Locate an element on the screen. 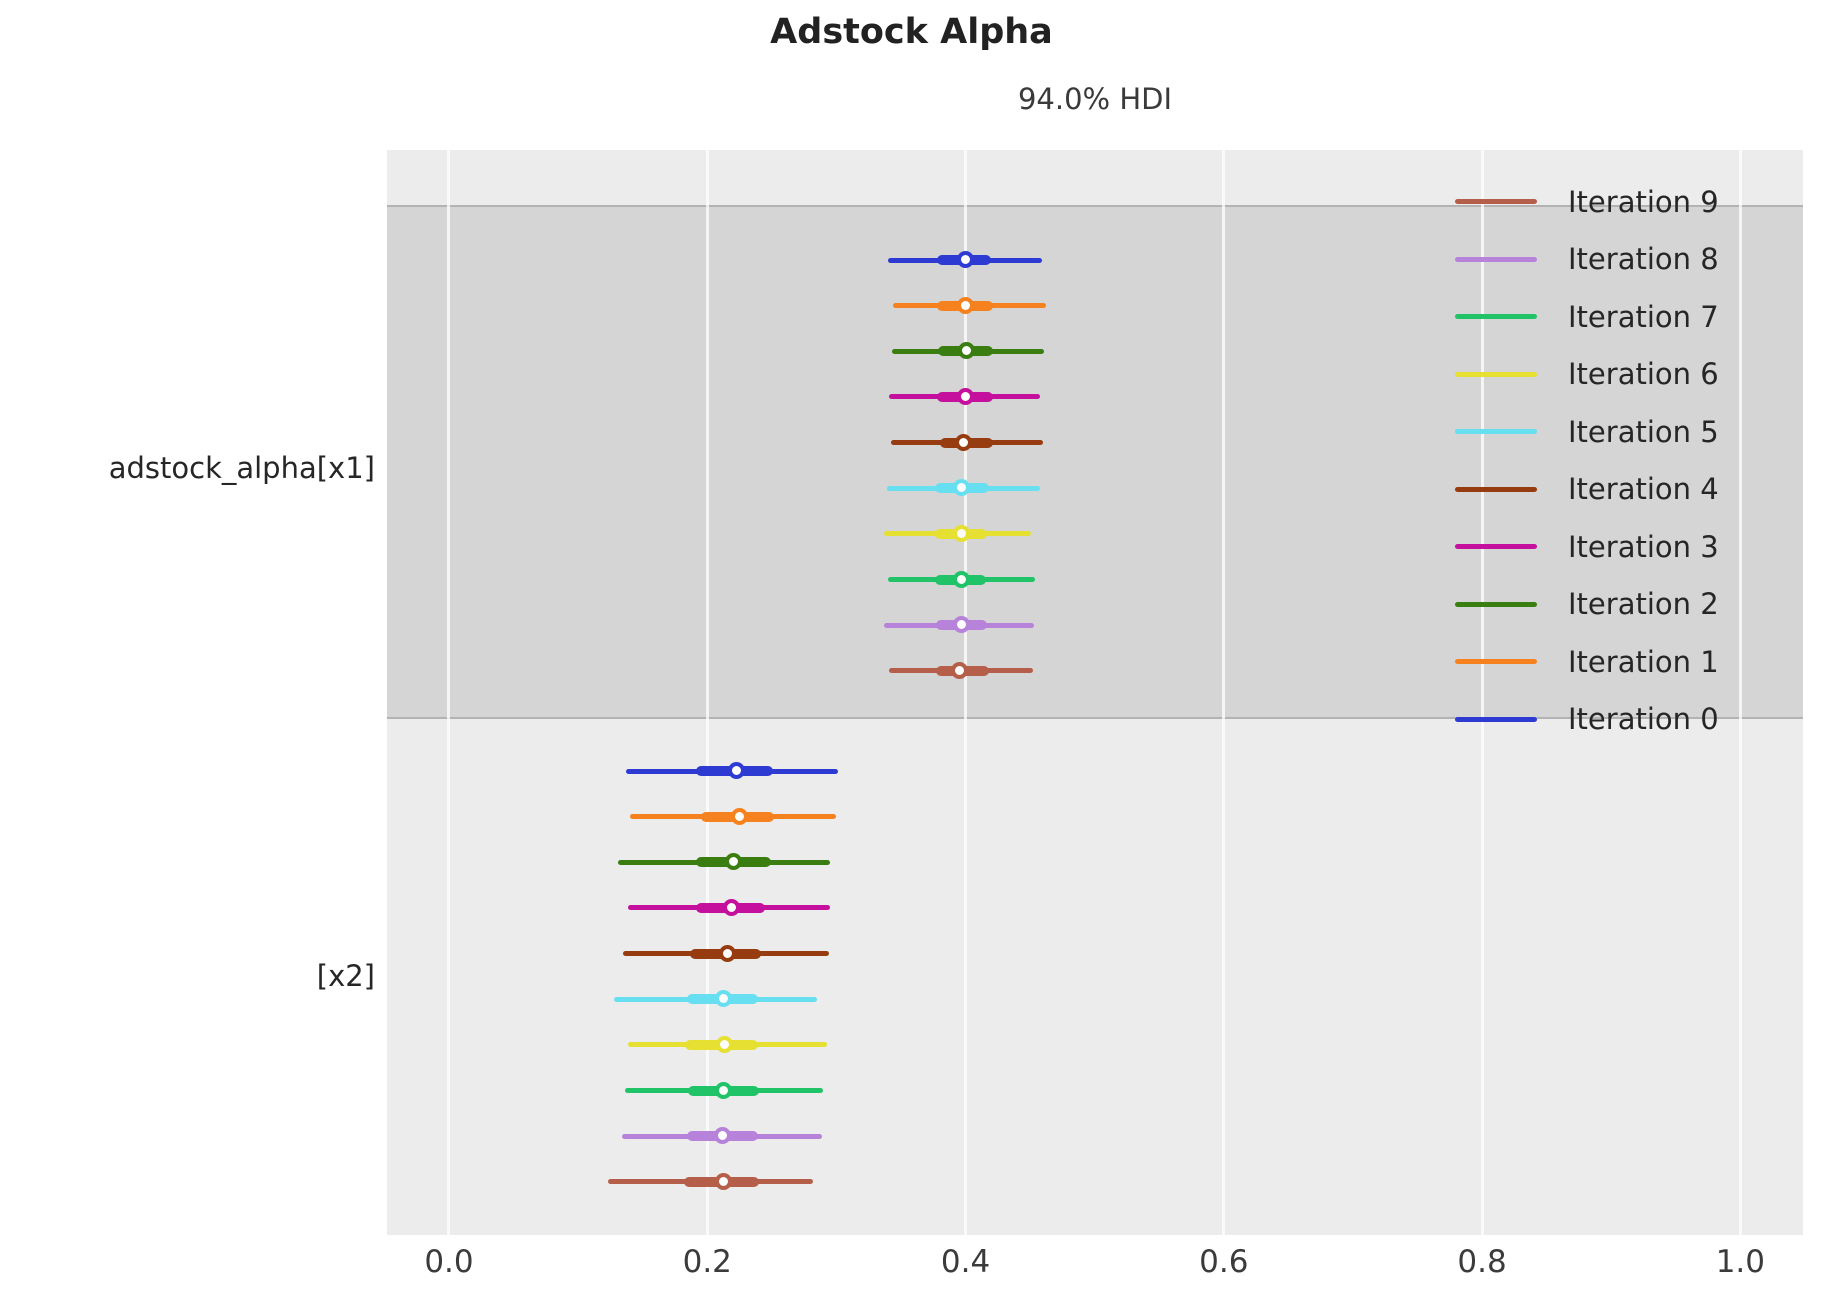  legend-item: Iteration 6 is located at coordinates (1587, 375).